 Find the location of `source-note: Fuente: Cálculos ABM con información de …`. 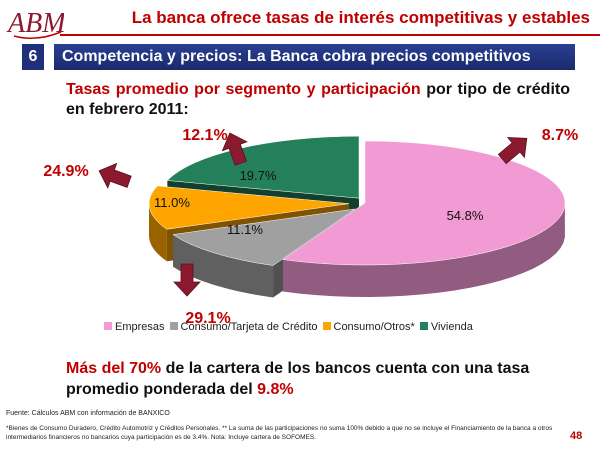

source-note: Fuente: Cálculos ABM con información de … is located at coordinates (88, 413).